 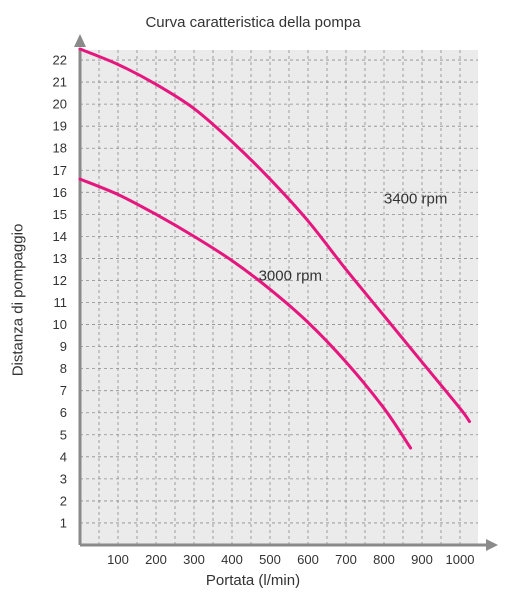 What do you see at coordinates (63, 434) in the screenshot?
I see `y-tick-label: 5` at bounding box center [63, 434].